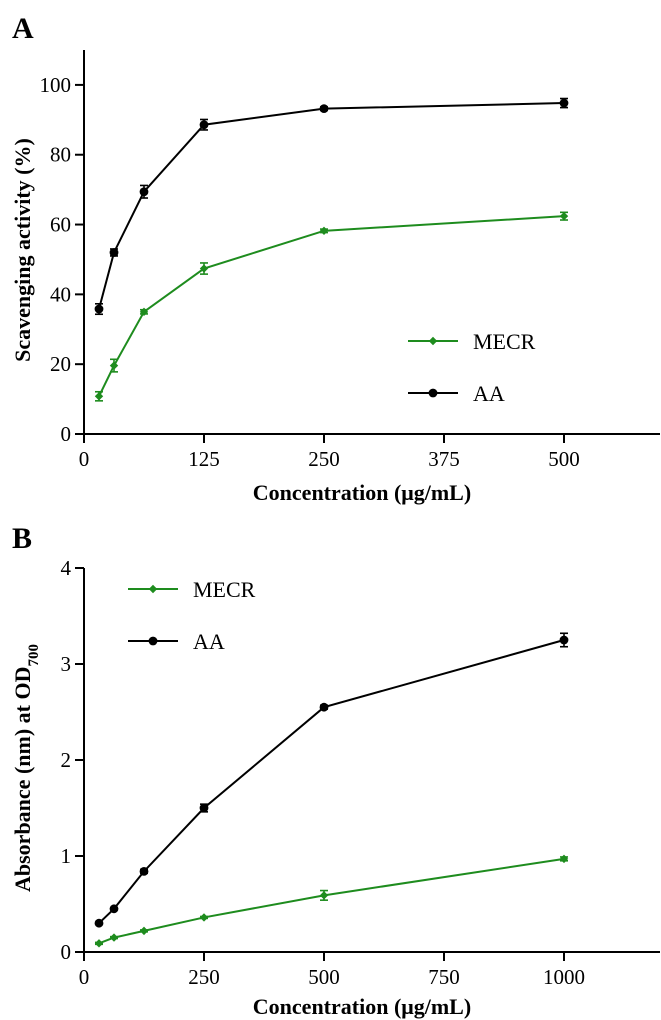  I want to click on y-tick-label: 20, so click(60, 364).